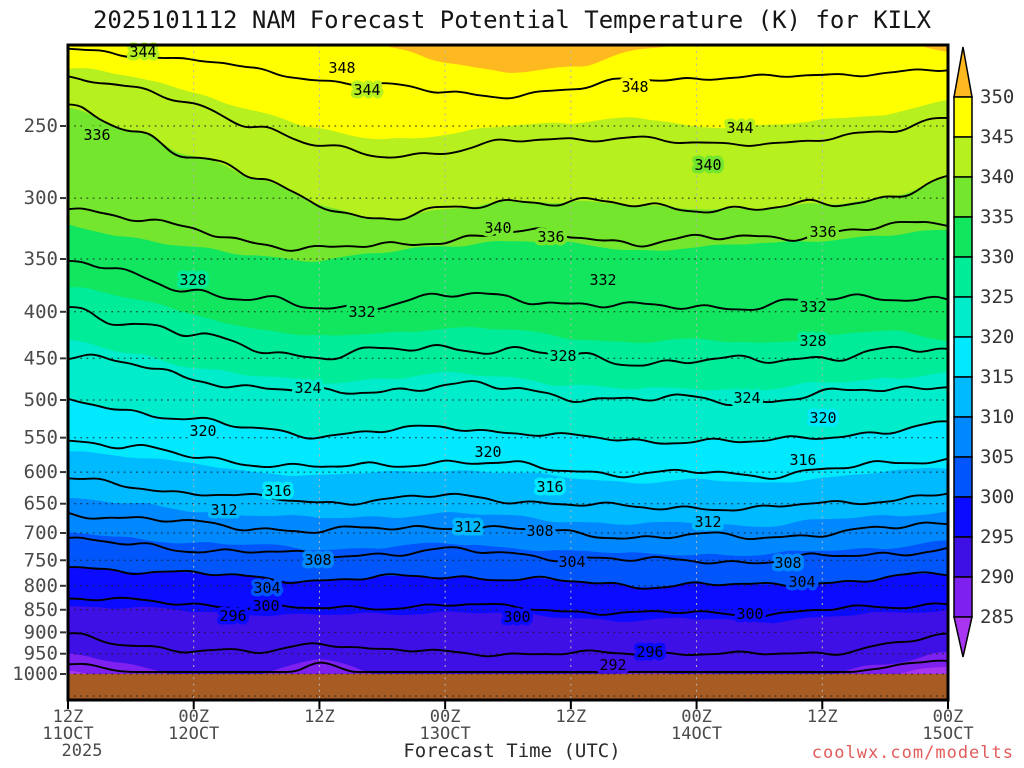  What do you see at coordinates (341, 68) in the screenshot?
I see `contour-label: 348` at bounding box center [341, 68].